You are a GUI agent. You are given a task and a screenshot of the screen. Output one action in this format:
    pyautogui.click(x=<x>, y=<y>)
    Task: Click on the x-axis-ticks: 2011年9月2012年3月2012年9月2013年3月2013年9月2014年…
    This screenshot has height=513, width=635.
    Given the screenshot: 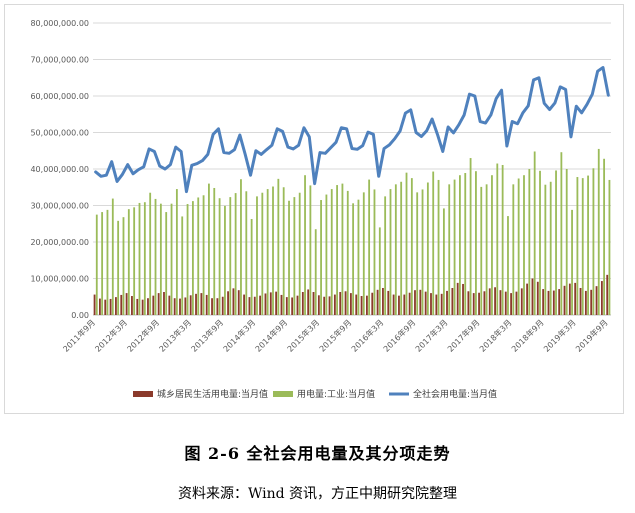 What is the action you would take?
    pyautogui.click(x=335, y=335)
    